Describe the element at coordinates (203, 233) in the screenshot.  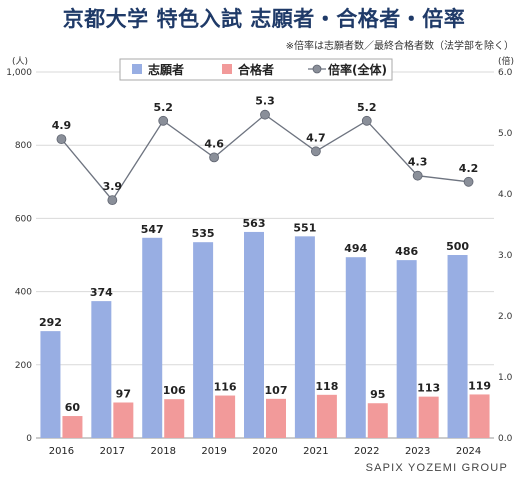
I see `data-label-applicants: 535` at that location.